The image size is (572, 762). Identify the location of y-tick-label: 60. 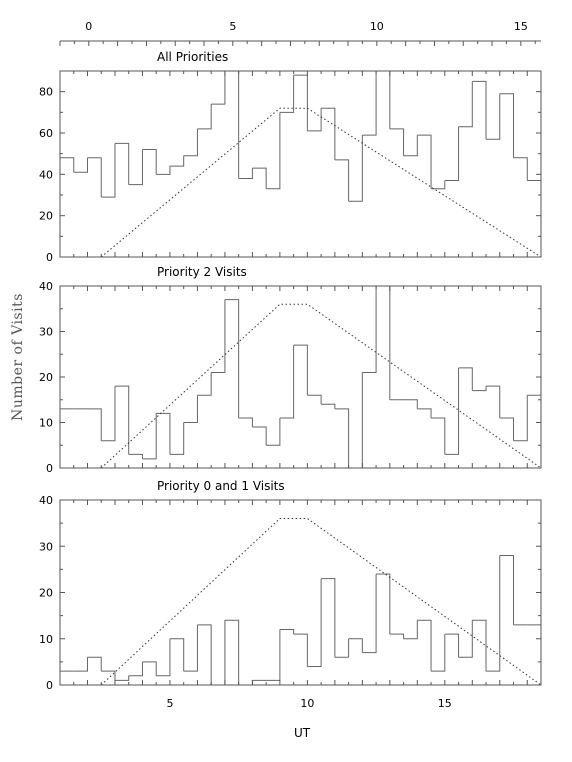
(46, 133).